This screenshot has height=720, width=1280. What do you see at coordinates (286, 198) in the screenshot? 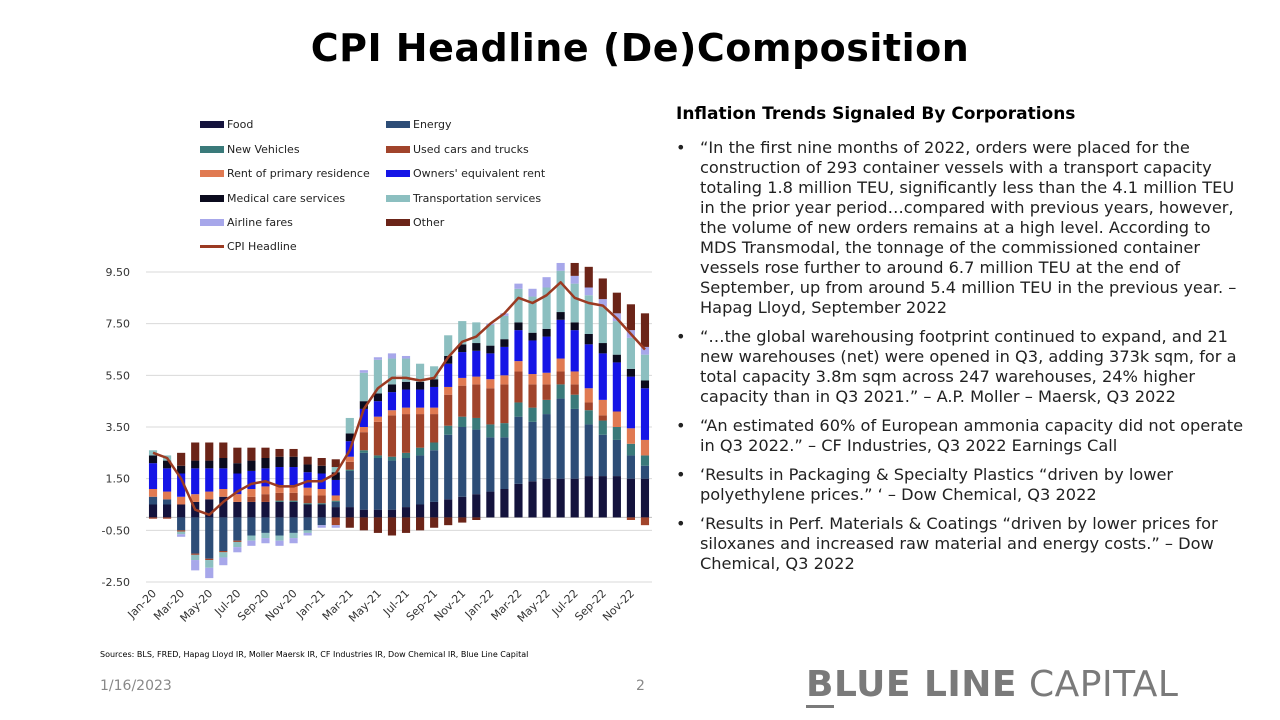
I see `legend-label: Medical care services` at bounding box center [286, 198].